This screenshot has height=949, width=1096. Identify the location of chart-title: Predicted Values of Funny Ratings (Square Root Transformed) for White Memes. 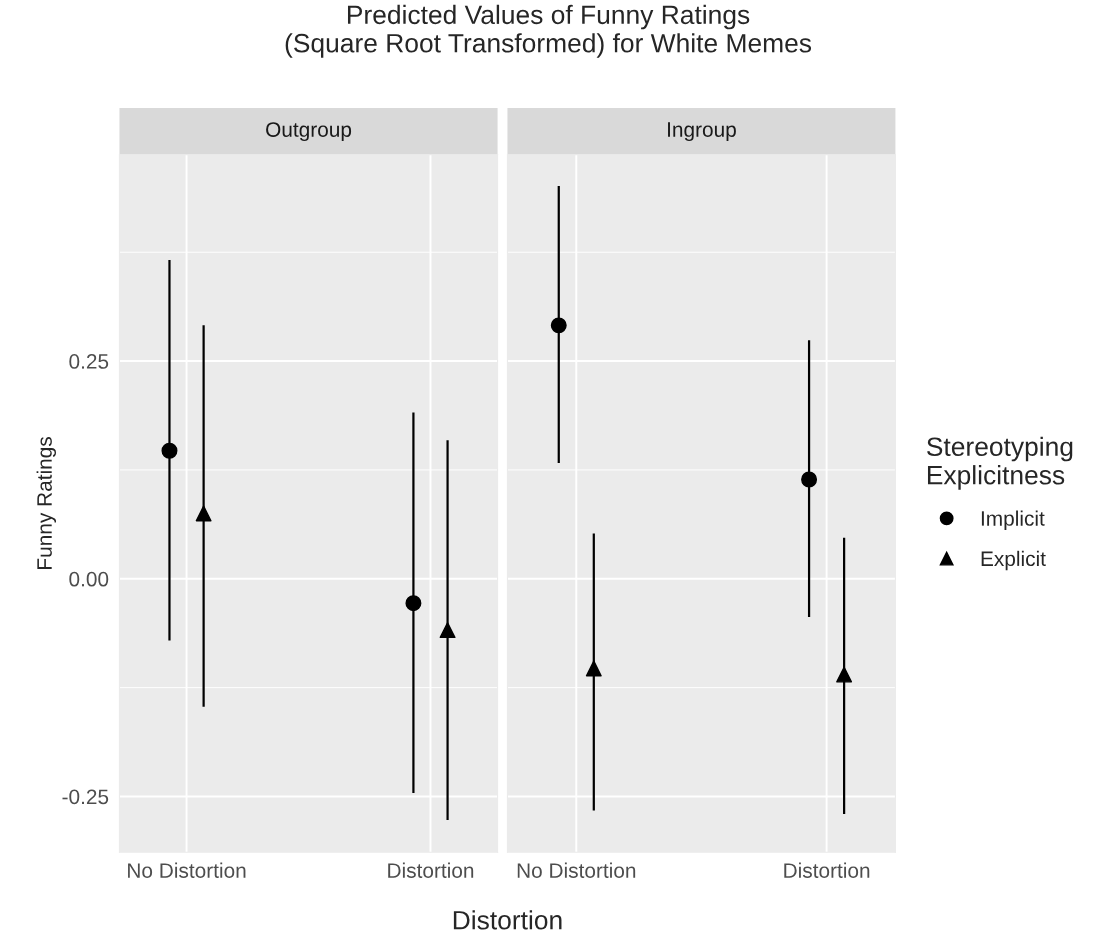
(548, 31).